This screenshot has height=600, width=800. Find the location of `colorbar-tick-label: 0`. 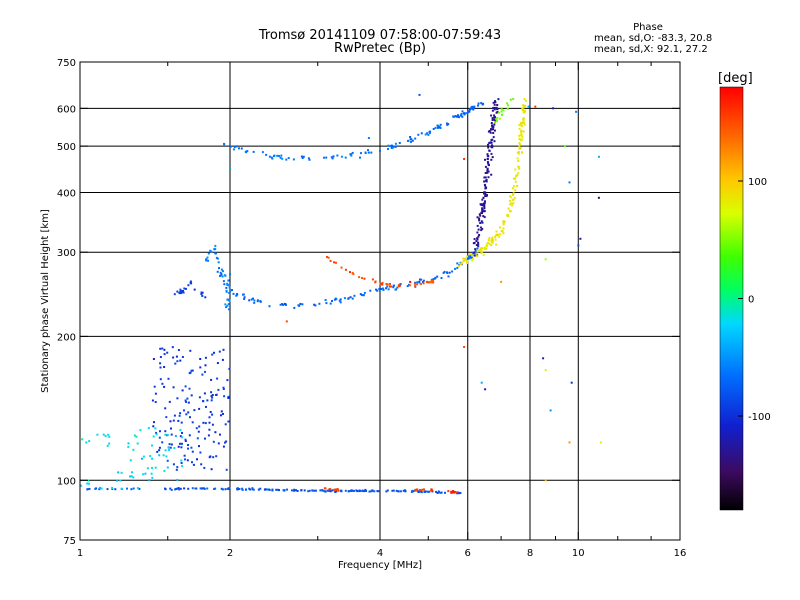

colorbar-tick-label: 0 is located at coordinates (751, 300).